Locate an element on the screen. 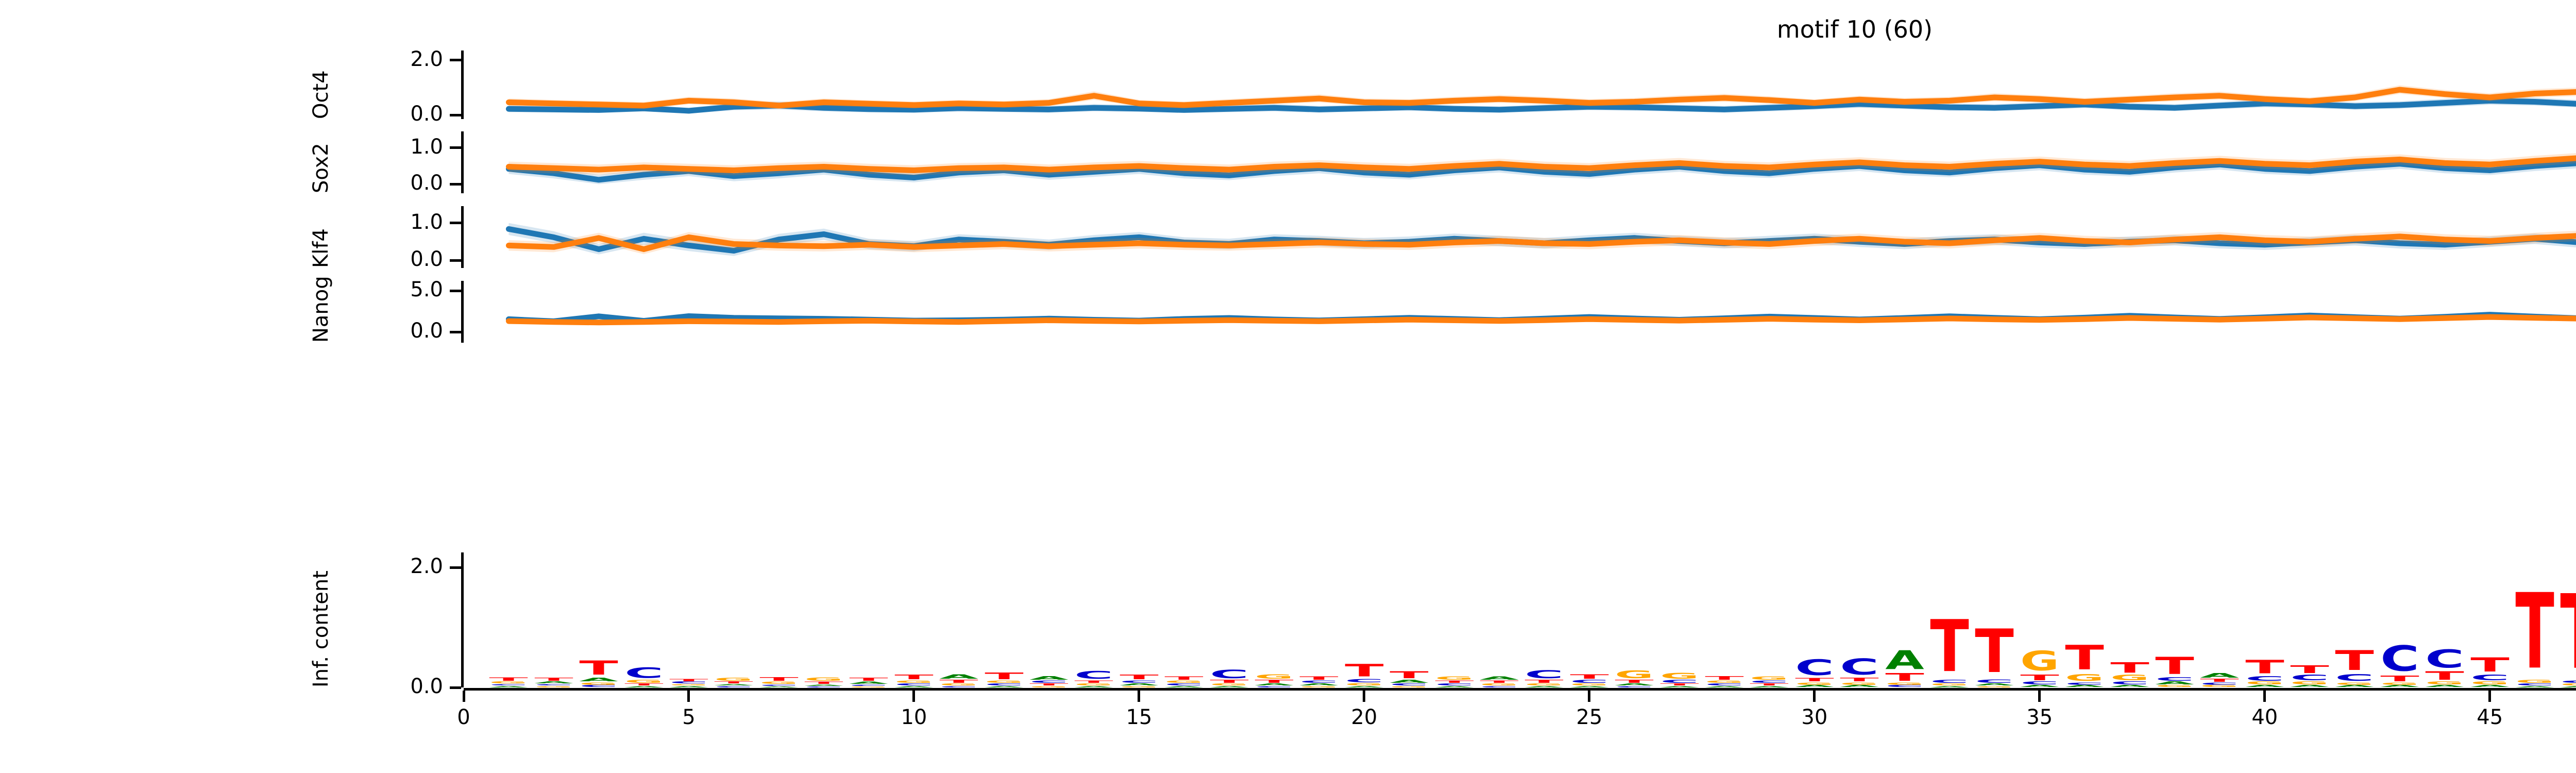  panel-label-sox2: Sox2 is located at coordinates (321, 168).